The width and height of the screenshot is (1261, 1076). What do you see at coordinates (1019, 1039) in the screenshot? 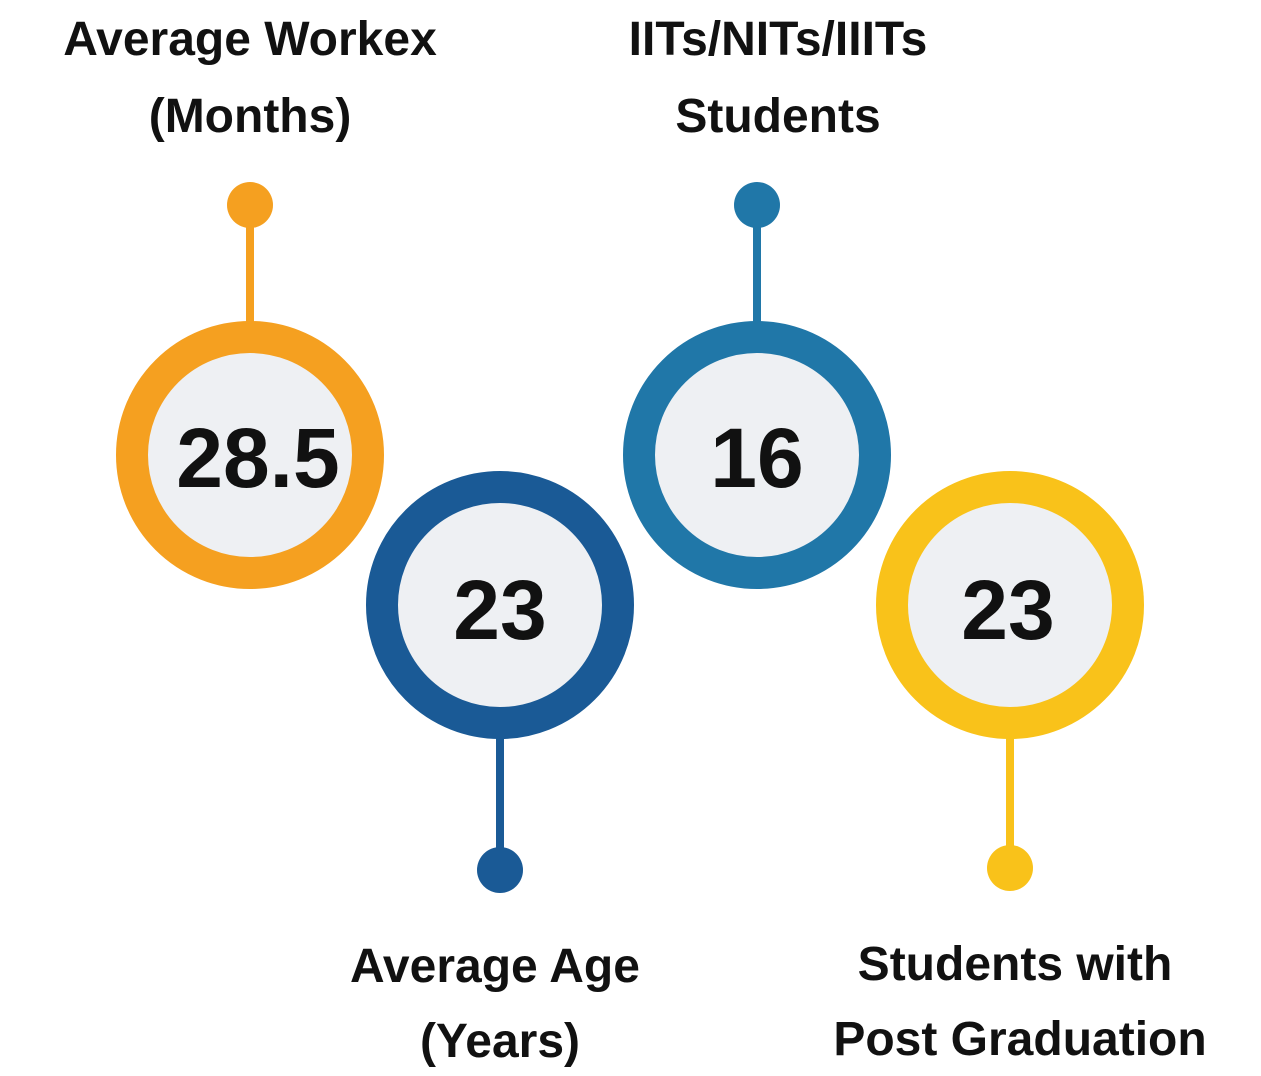
I see `stat-label: Post Graduation` at bounding box center [1019, 1039].